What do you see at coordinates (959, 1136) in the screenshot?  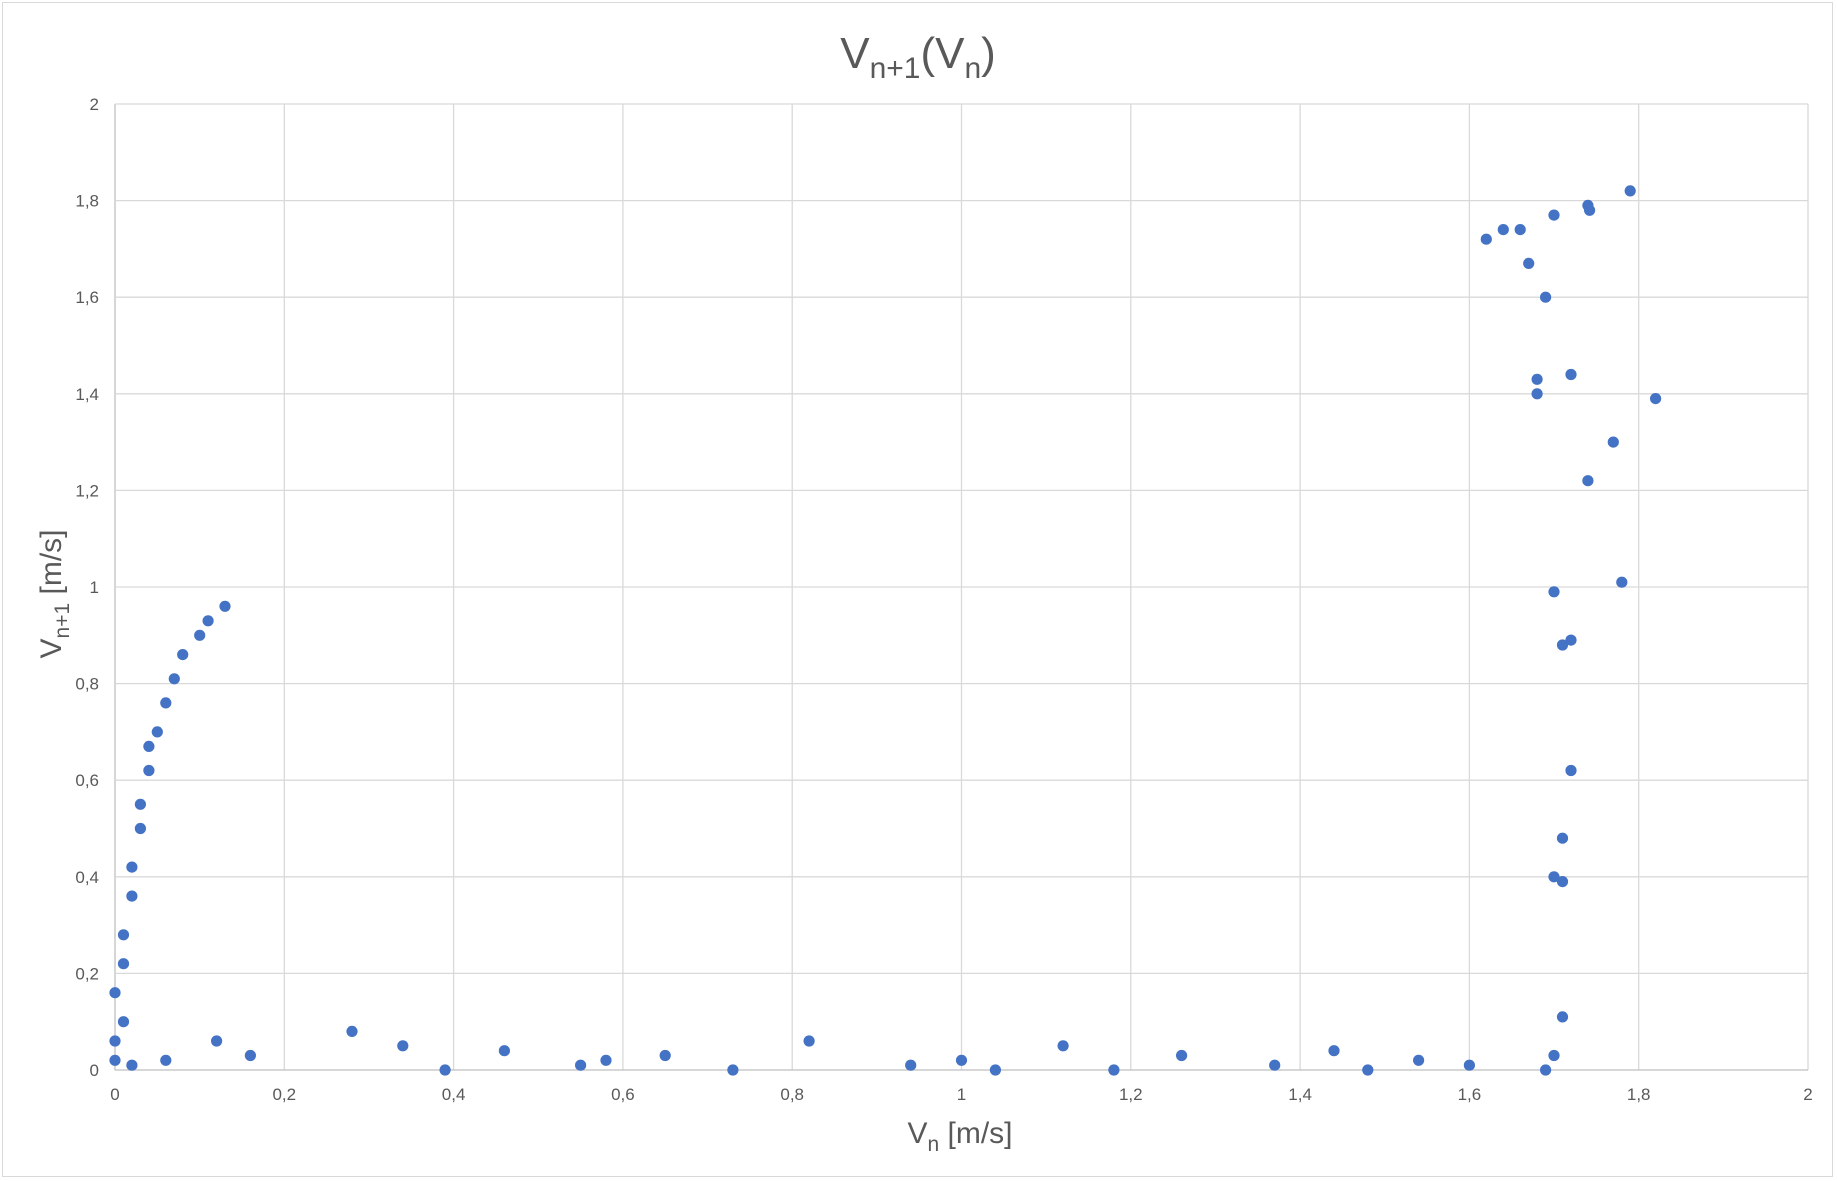 I see `x-axis-label: Vn [m/s]` at bounding box center [959, 1136].